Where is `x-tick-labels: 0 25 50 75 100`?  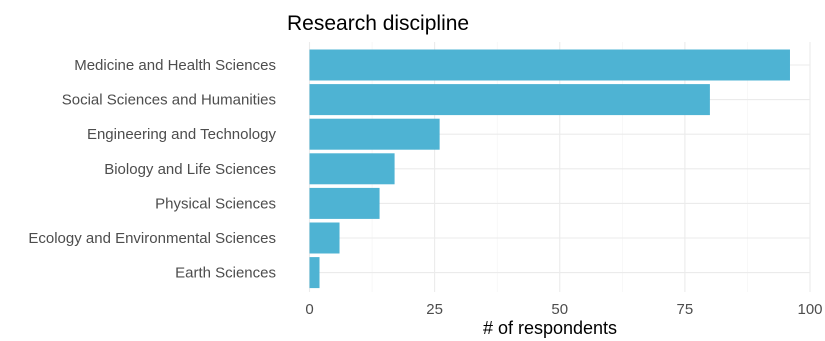 x-tick-labels: 0 25 50 75 100 is located at coordinates (563, 309).